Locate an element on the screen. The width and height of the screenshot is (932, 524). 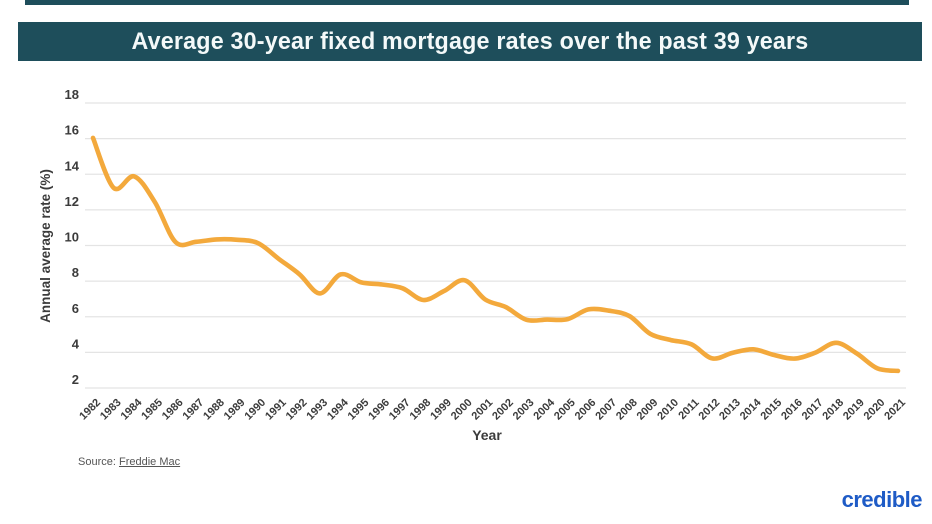
x-tick-label: 2012 is located at coordinates (710, 410).